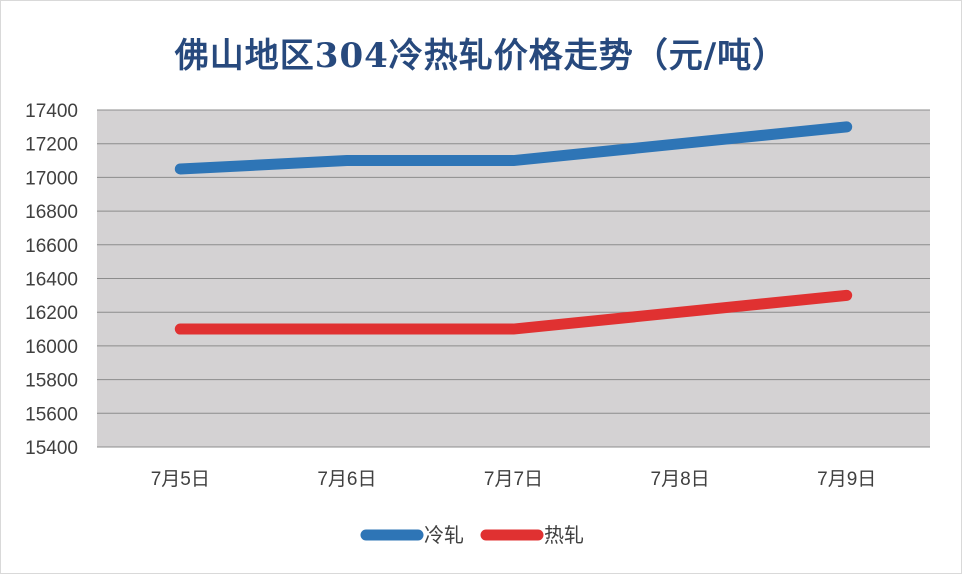 The image size is (962, 574). I want to click on legend-label: 冷轧, so click(444, 535).